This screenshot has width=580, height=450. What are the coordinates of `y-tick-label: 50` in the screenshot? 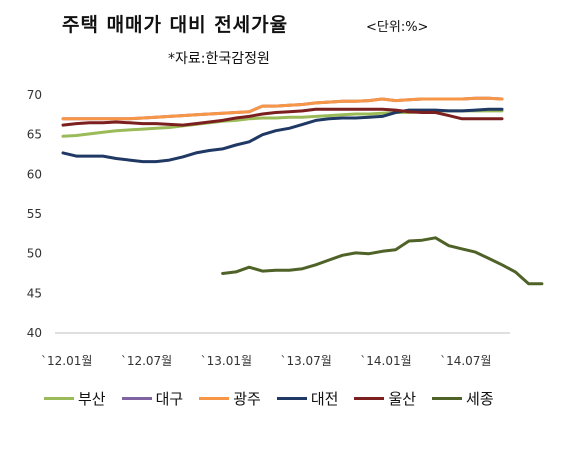 It's located at (34, 254).